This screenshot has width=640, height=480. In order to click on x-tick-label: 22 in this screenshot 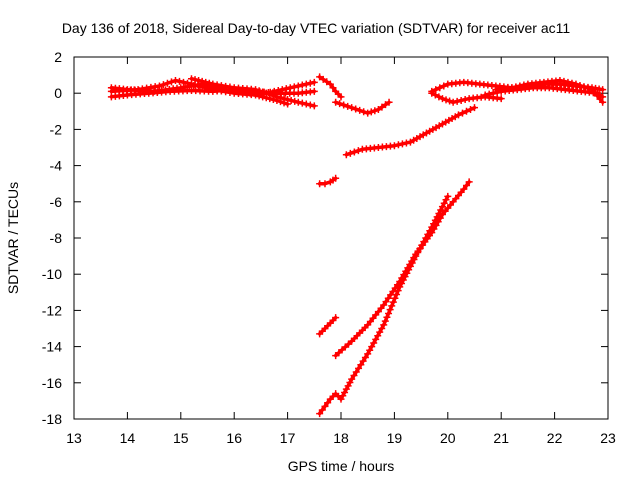, I will do `click(555, 438)`.